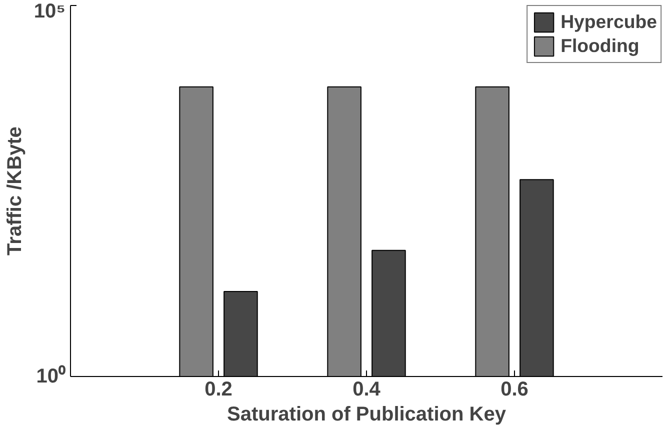 The height and width of the screenshot is (428, 667). I want to click on x-tick-label: 0.6, so click(514, 389).